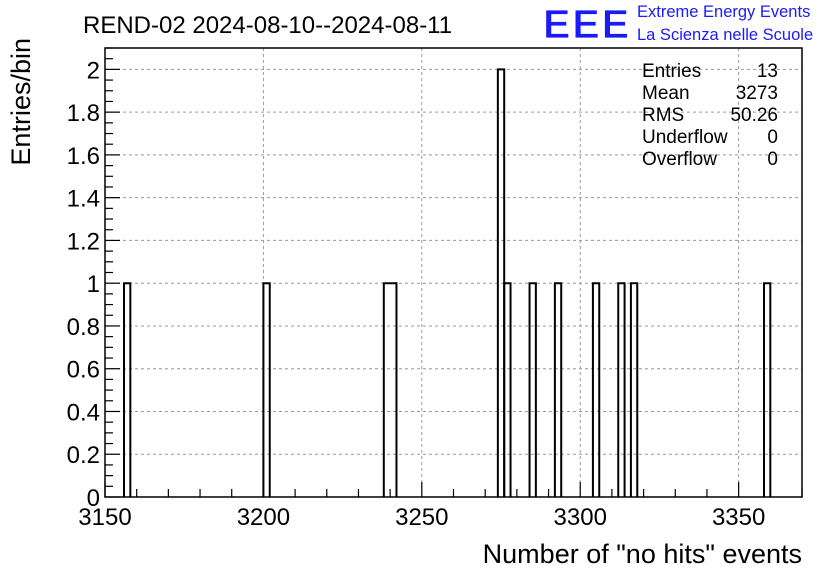 Image resolution: width=836 pixels, height=572 pixels. Describe the element at coordinates (83, 241) in the screenshot. I see `y-tick-label: 1.2` at that location.